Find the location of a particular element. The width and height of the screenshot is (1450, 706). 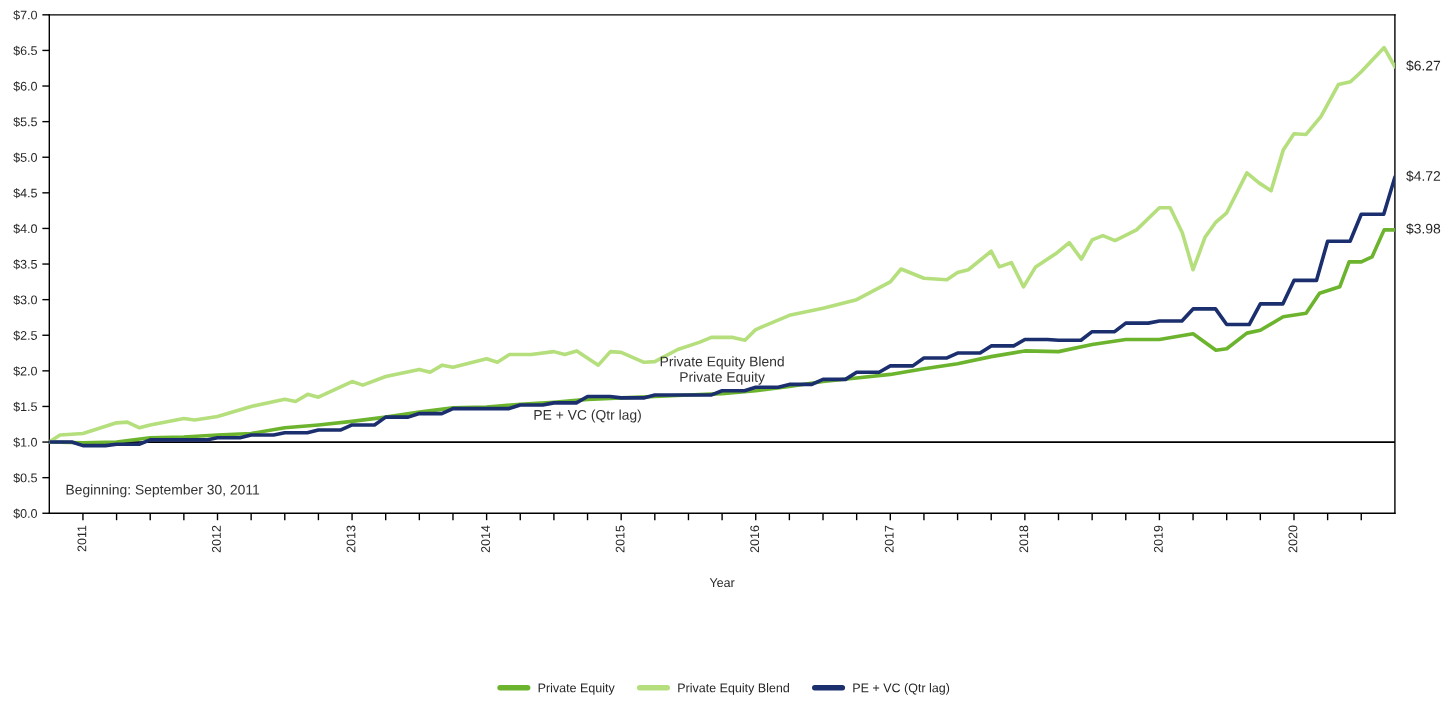

y-tick-label: $6.5 is located at coordinates (25, 50).